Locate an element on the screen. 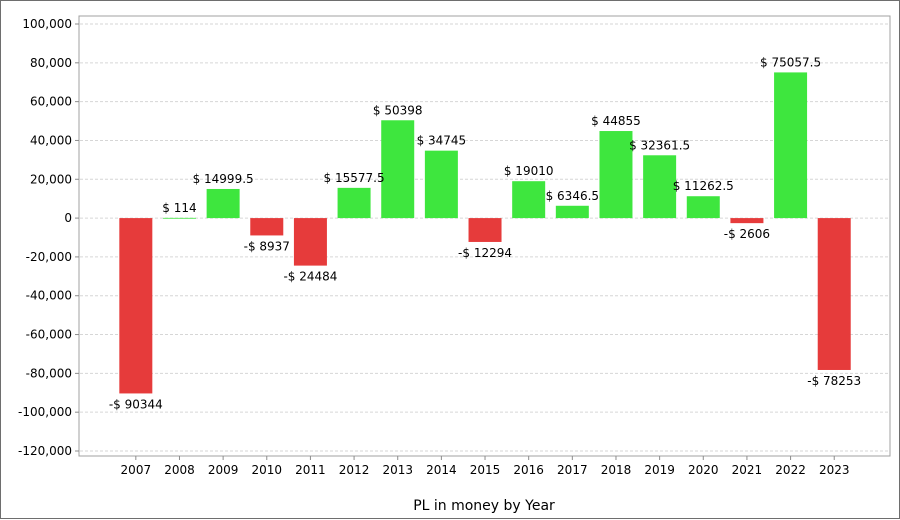  y-tick-label: 60,000 is located at coordinates (51, 102).